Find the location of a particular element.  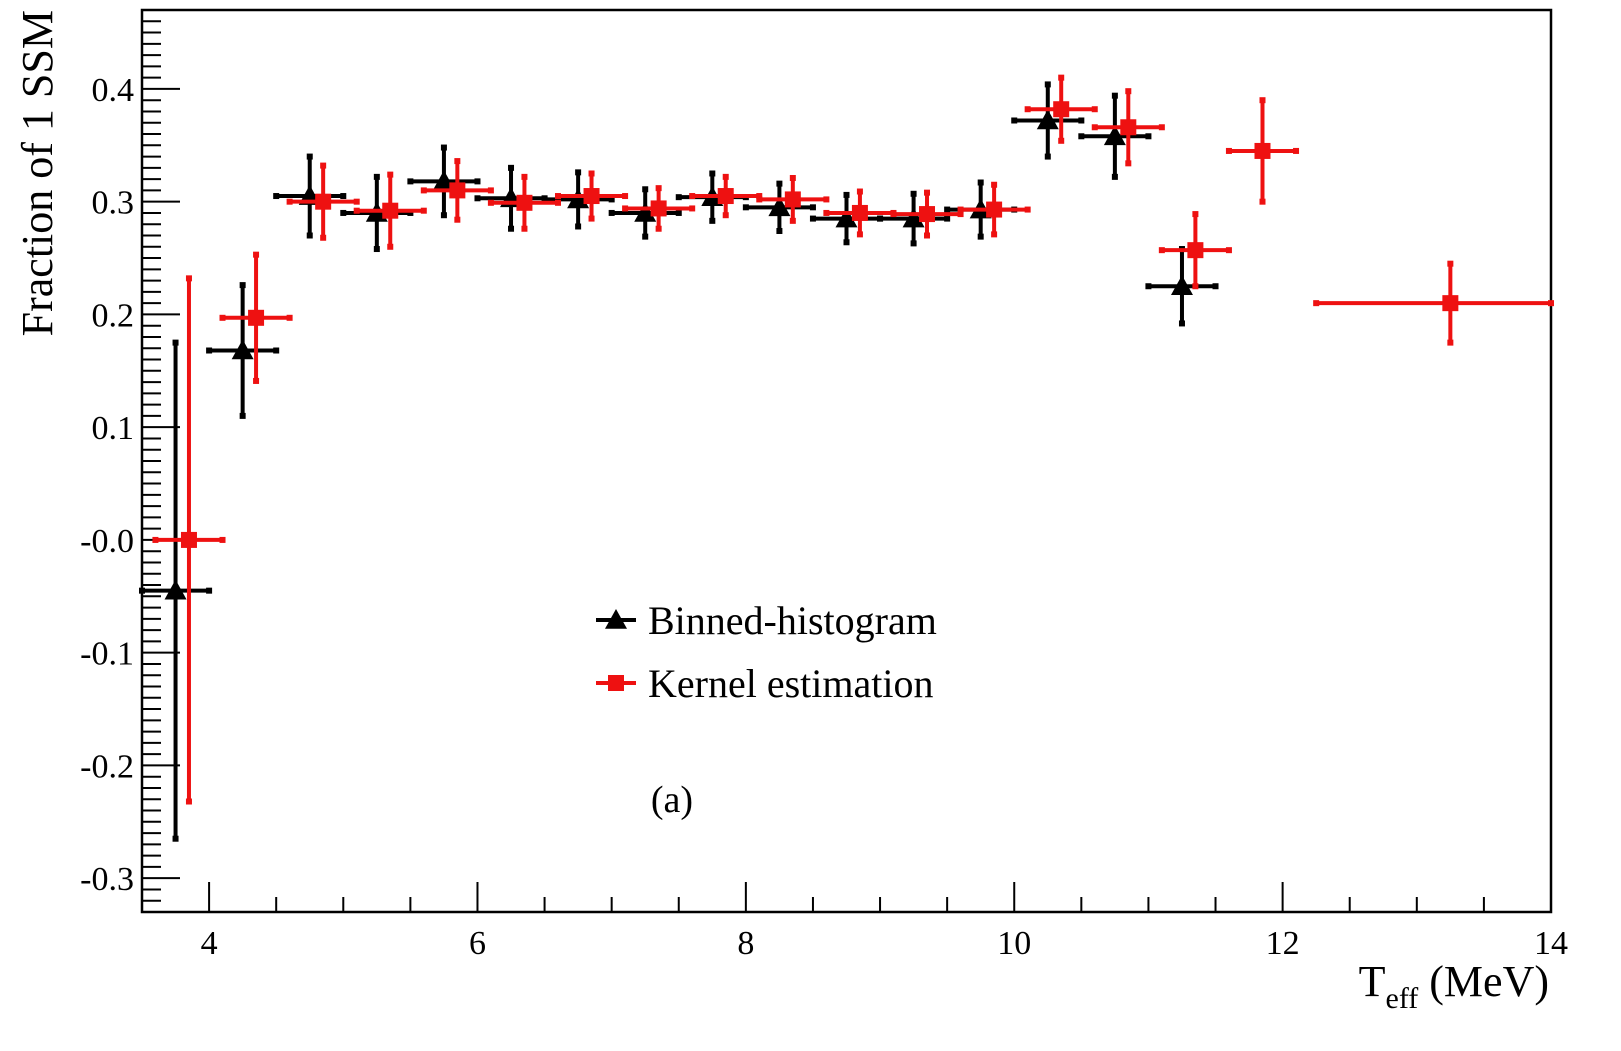

x-tick-label: 14 is located at coordinates (1551, 943).